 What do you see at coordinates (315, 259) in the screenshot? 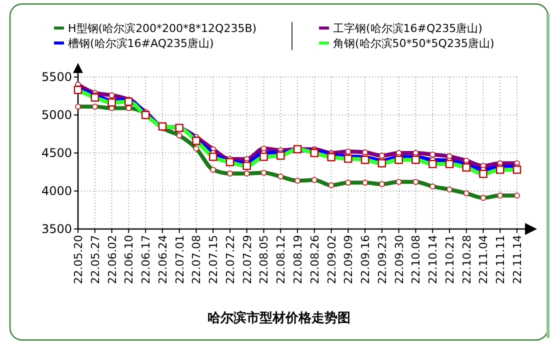
I see `x-tick-label: 22.08.26` at bounding box center [315, 259].